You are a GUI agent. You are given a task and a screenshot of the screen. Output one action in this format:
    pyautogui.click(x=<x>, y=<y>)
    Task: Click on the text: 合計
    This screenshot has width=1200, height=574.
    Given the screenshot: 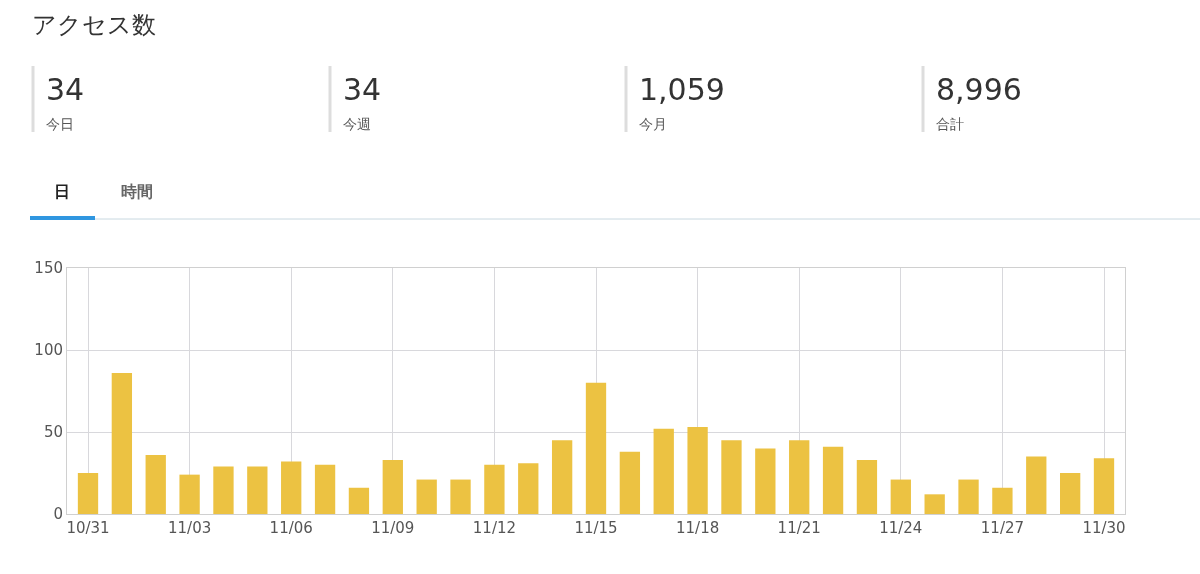 What is the action you would take?
    pyautogui.click(x=950, y=124)
    